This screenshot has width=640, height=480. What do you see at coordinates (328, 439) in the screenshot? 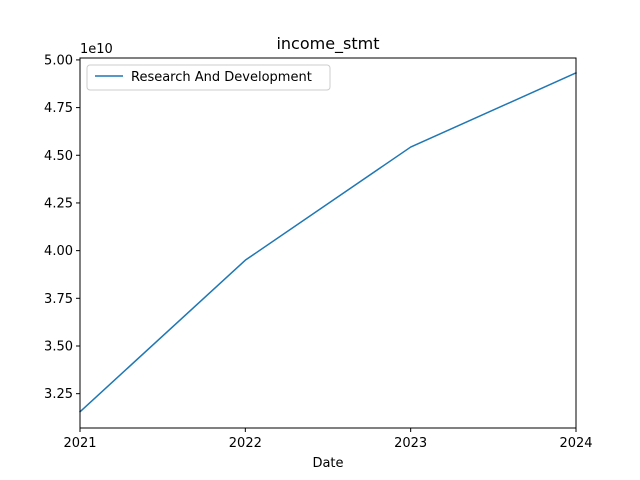
I see `x-axis: 2021 2022 2023 2024` at bounding box center [328, 439].